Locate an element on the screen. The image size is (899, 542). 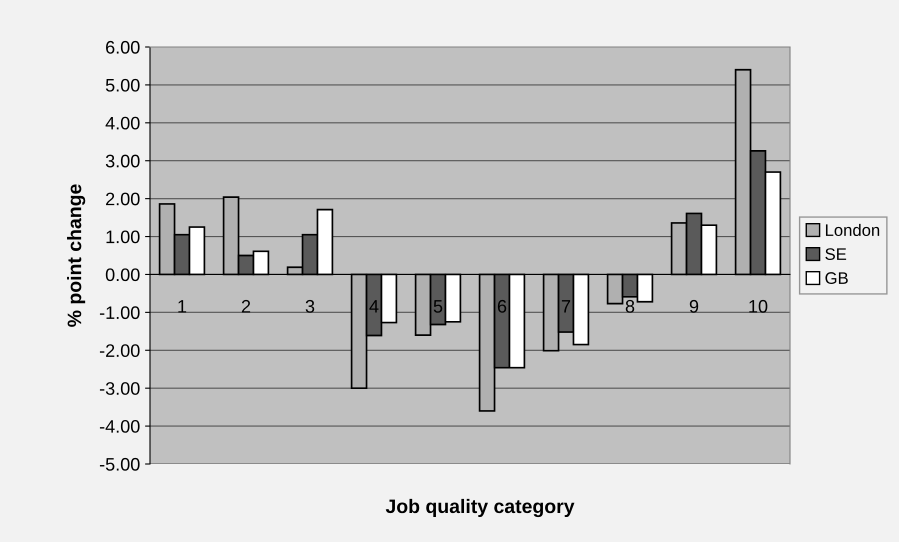
legend-label: SE is located at coordinates (835, 254).